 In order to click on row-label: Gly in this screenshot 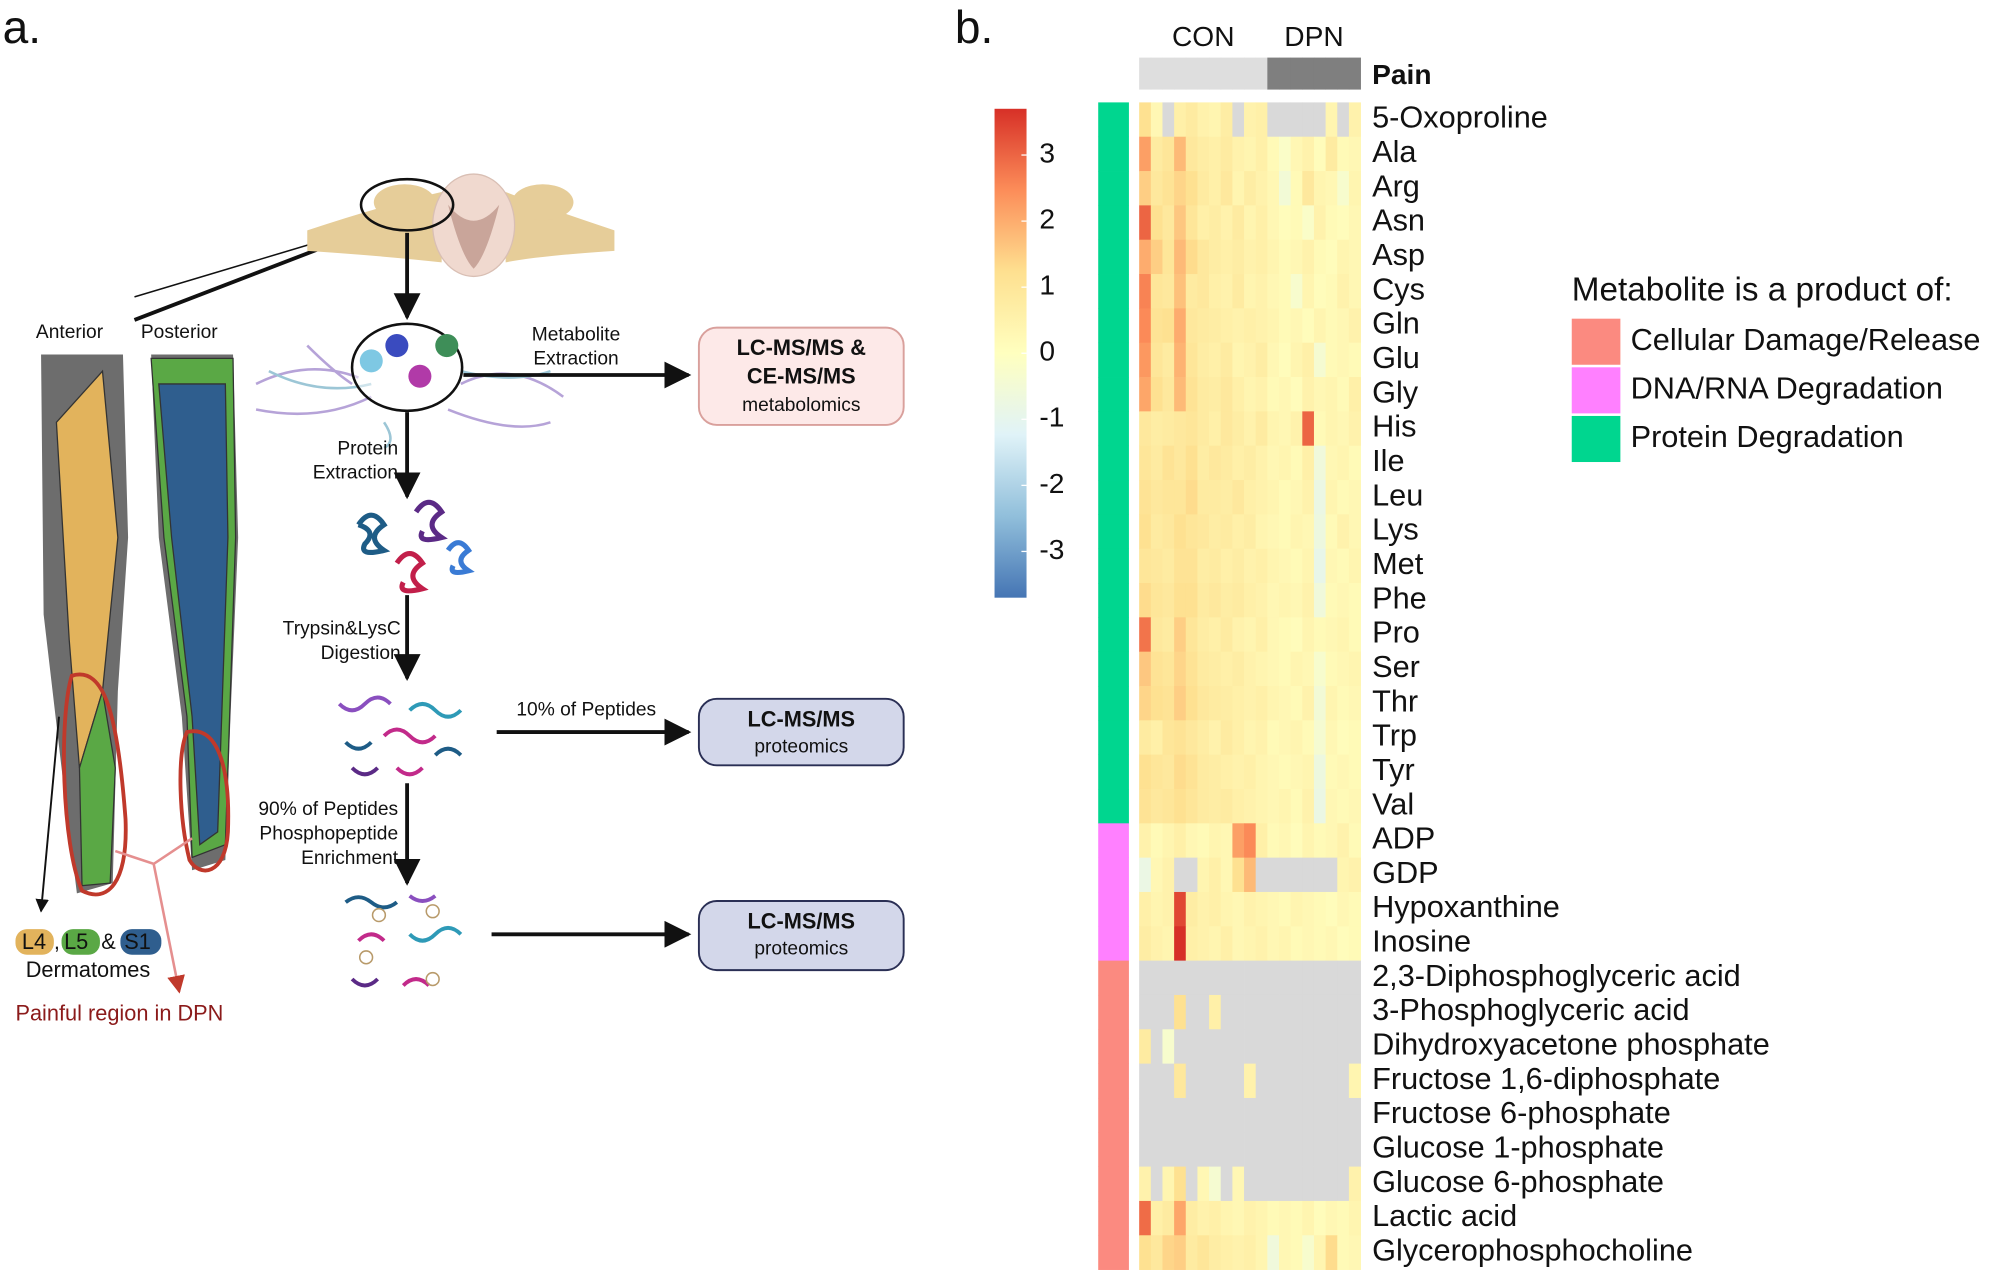, I will do `click(1395, 391)`.